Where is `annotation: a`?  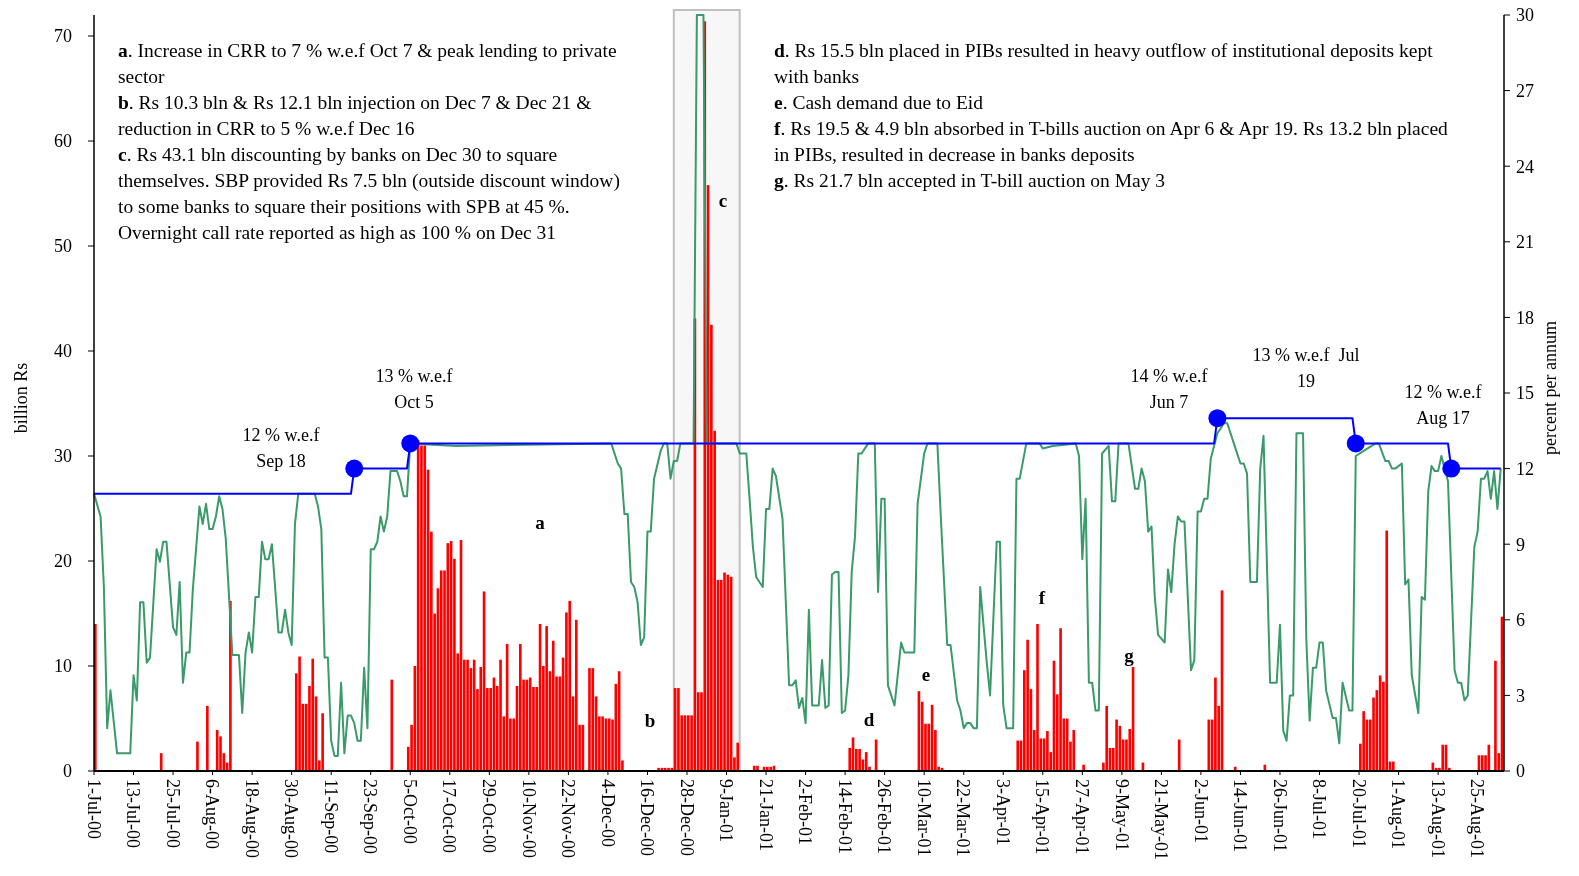
annotation: a is located at coordinates (540, 522).